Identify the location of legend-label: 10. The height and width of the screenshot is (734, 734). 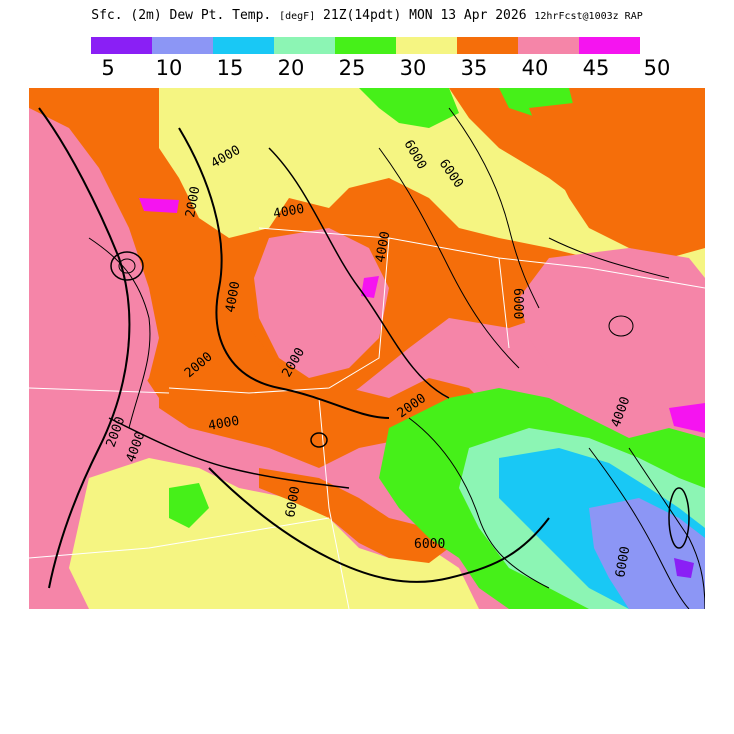
(169, 68).